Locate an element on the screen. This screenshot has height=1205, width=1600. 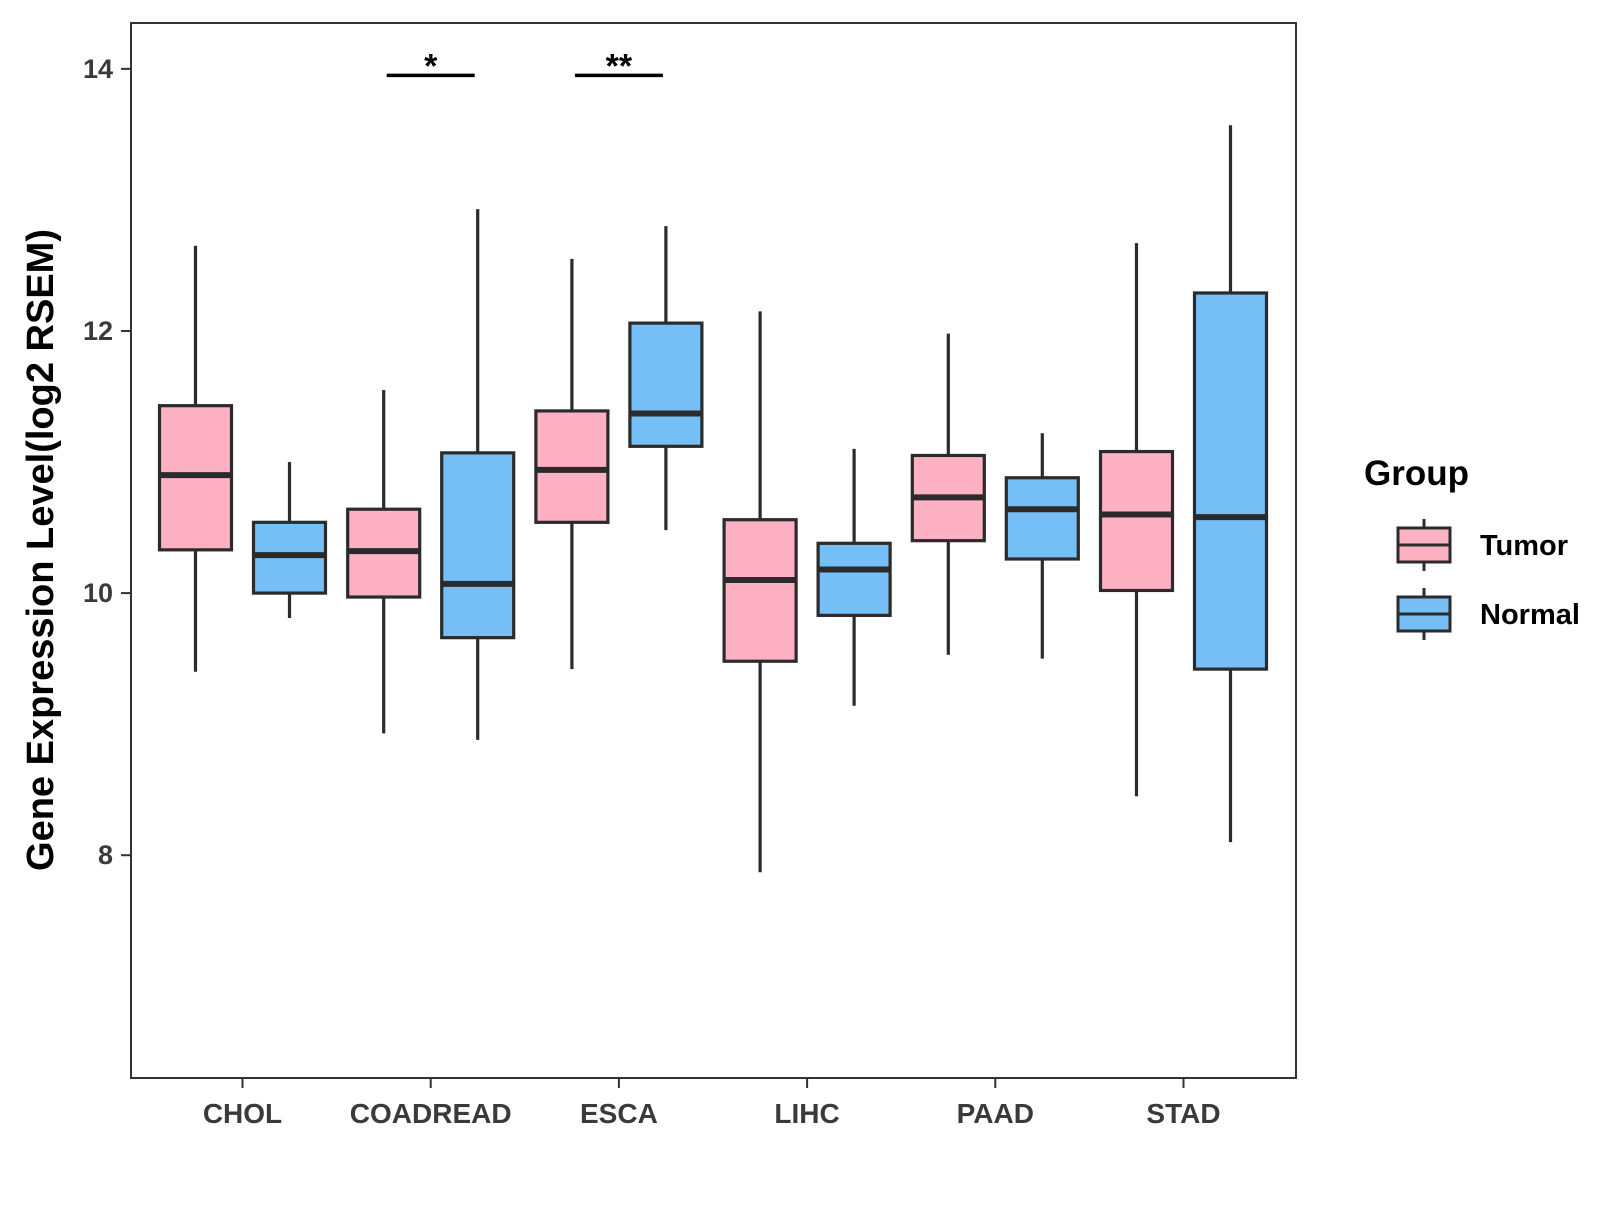
iqr-box-normal-lihc is located at coordinates (854, 579).